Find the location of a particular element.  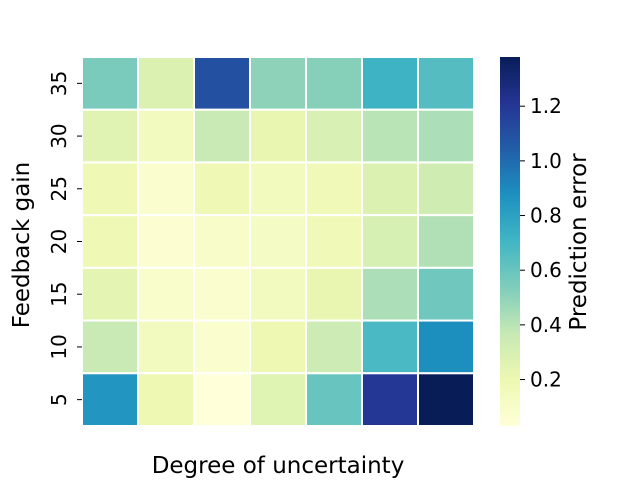

colorbar-tick-label: 0.8 is located at coordinates (546, 216).